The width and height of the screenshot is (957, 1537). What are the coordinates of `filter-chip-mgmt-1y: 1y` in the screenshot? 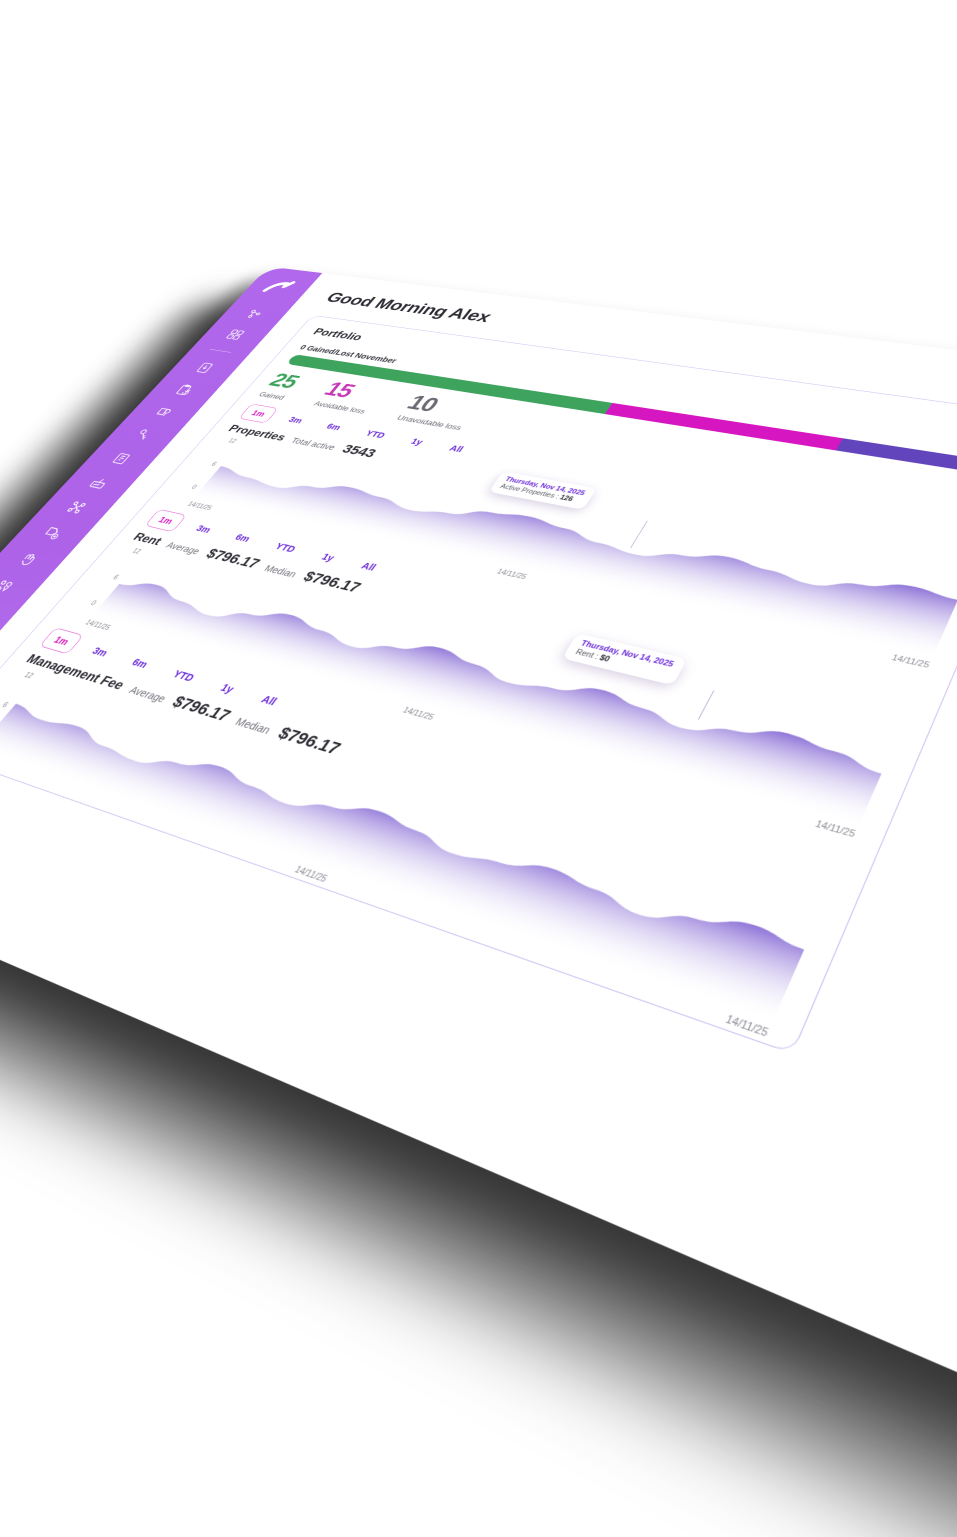 It's located at (227, 688).